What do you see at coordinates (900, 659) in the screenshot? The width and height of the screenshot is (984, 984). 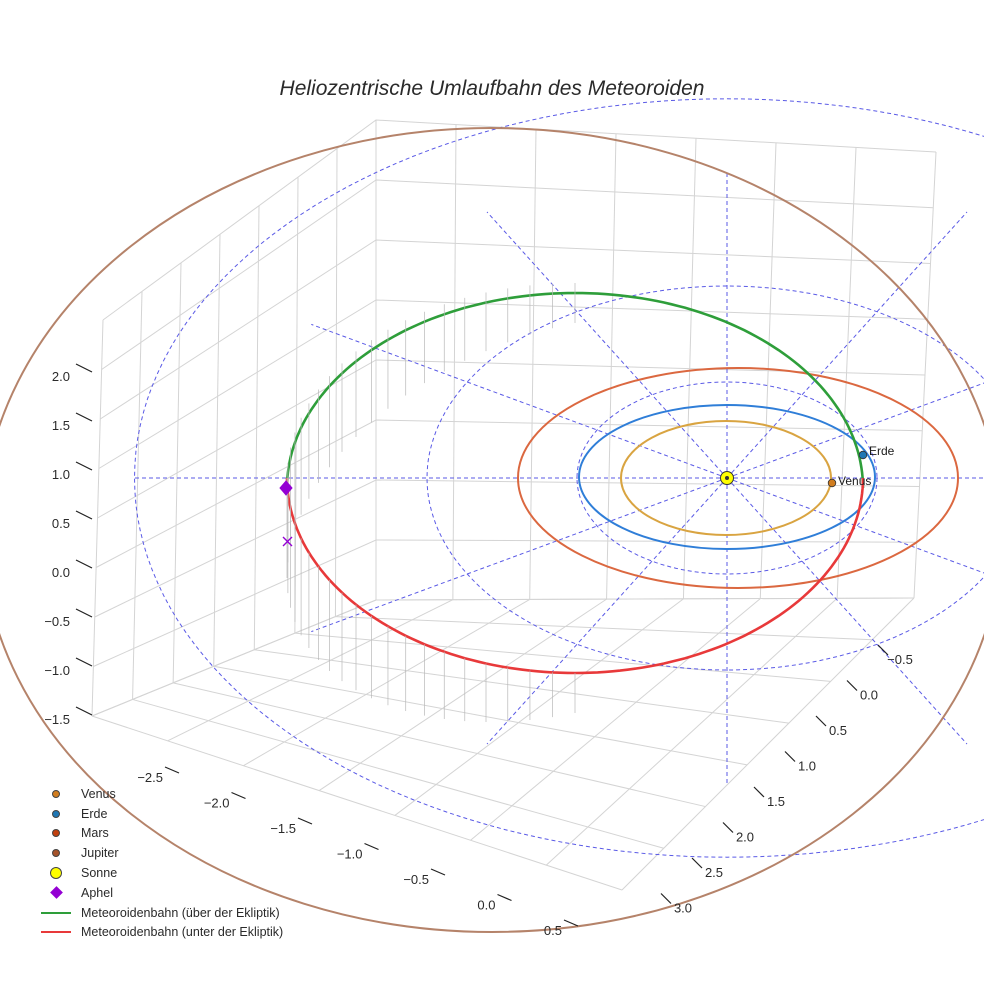 I see `y-label: −0.5` at bounding box center [900, 659].